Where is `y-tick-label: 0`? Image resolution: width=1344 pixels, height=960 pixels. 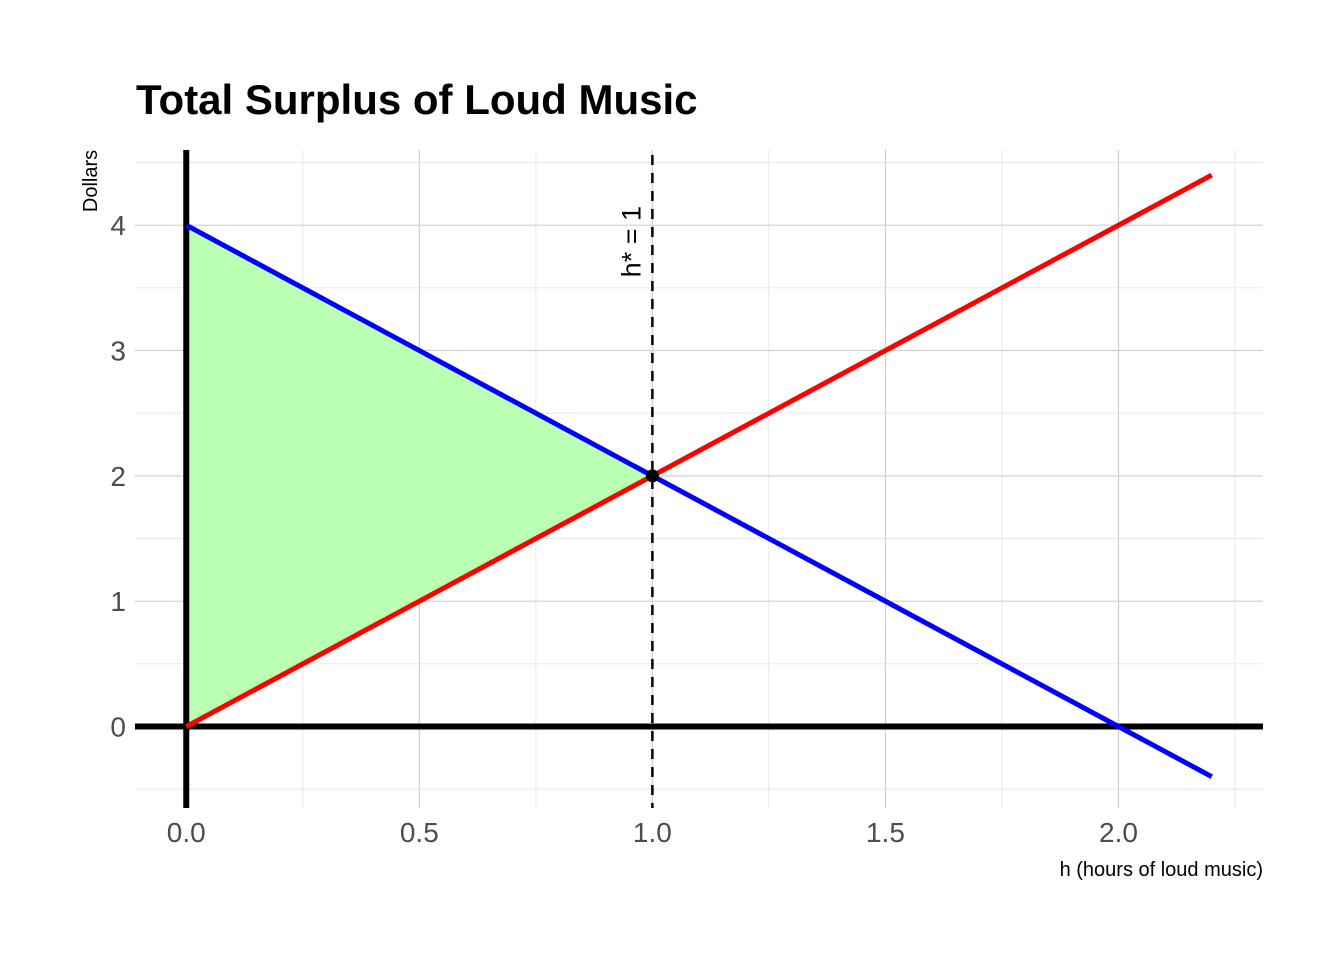
y-tick-label: 0 is located at coordinates (118, 727).